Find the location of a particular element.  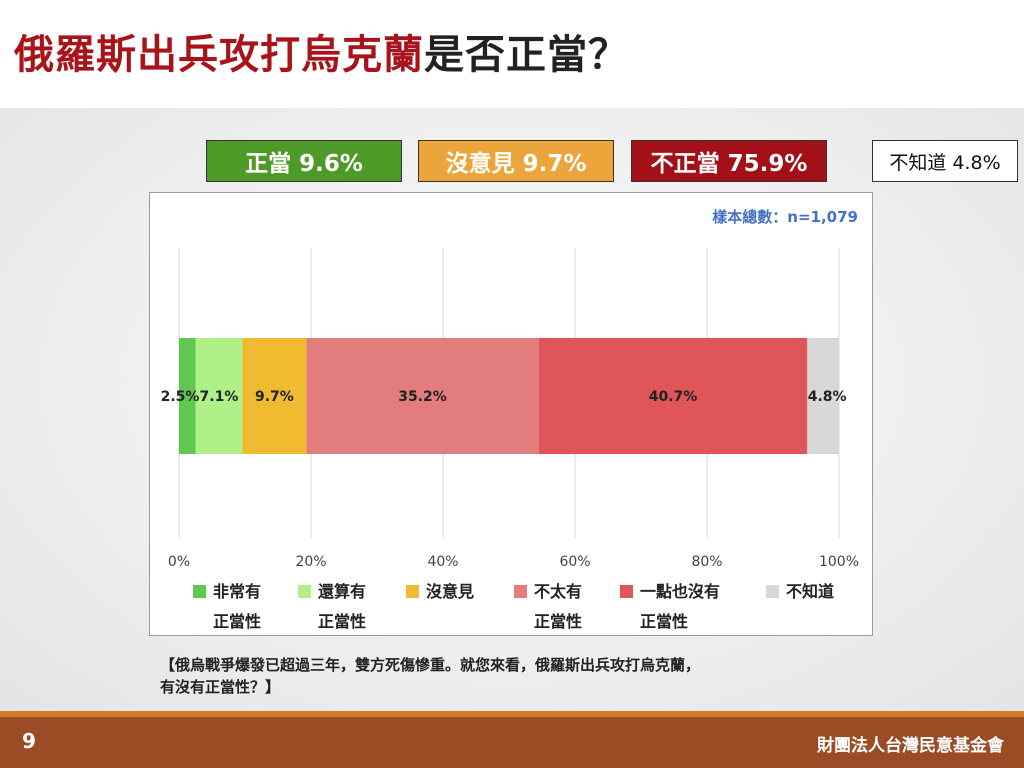

x-tick-label: 60% is located at coordinates (574, 562).